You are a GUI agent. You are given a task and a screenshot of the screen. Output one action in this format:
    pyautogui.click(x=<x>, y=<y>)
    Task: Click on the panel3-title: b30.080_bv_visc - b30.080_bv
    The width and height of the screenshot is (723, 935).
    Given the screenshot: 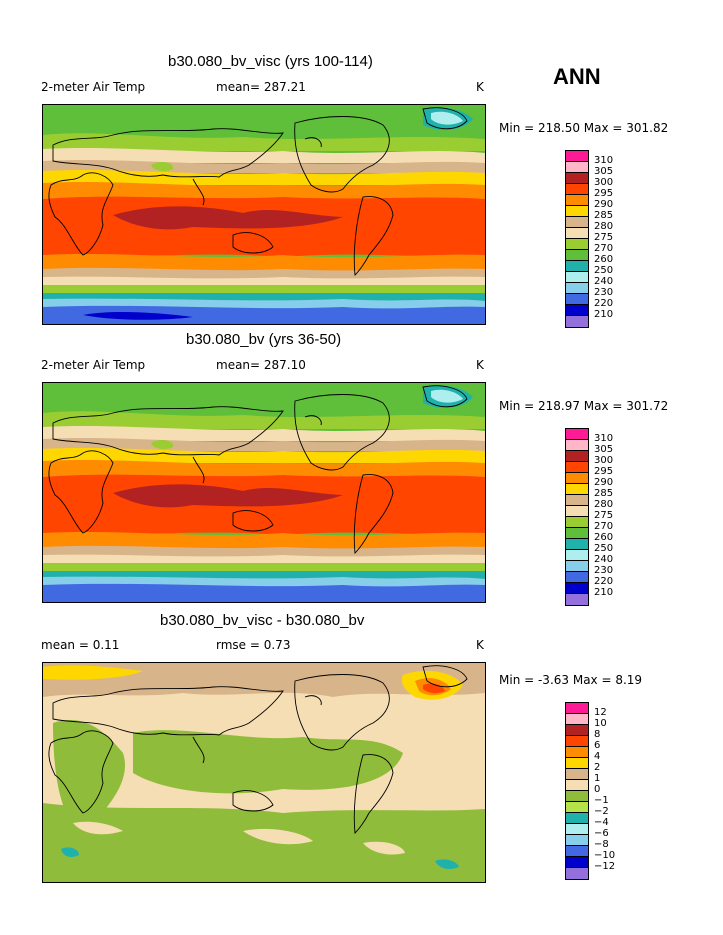 What is the action you would take?
    pyautogui.click(x=262, y=620)
    